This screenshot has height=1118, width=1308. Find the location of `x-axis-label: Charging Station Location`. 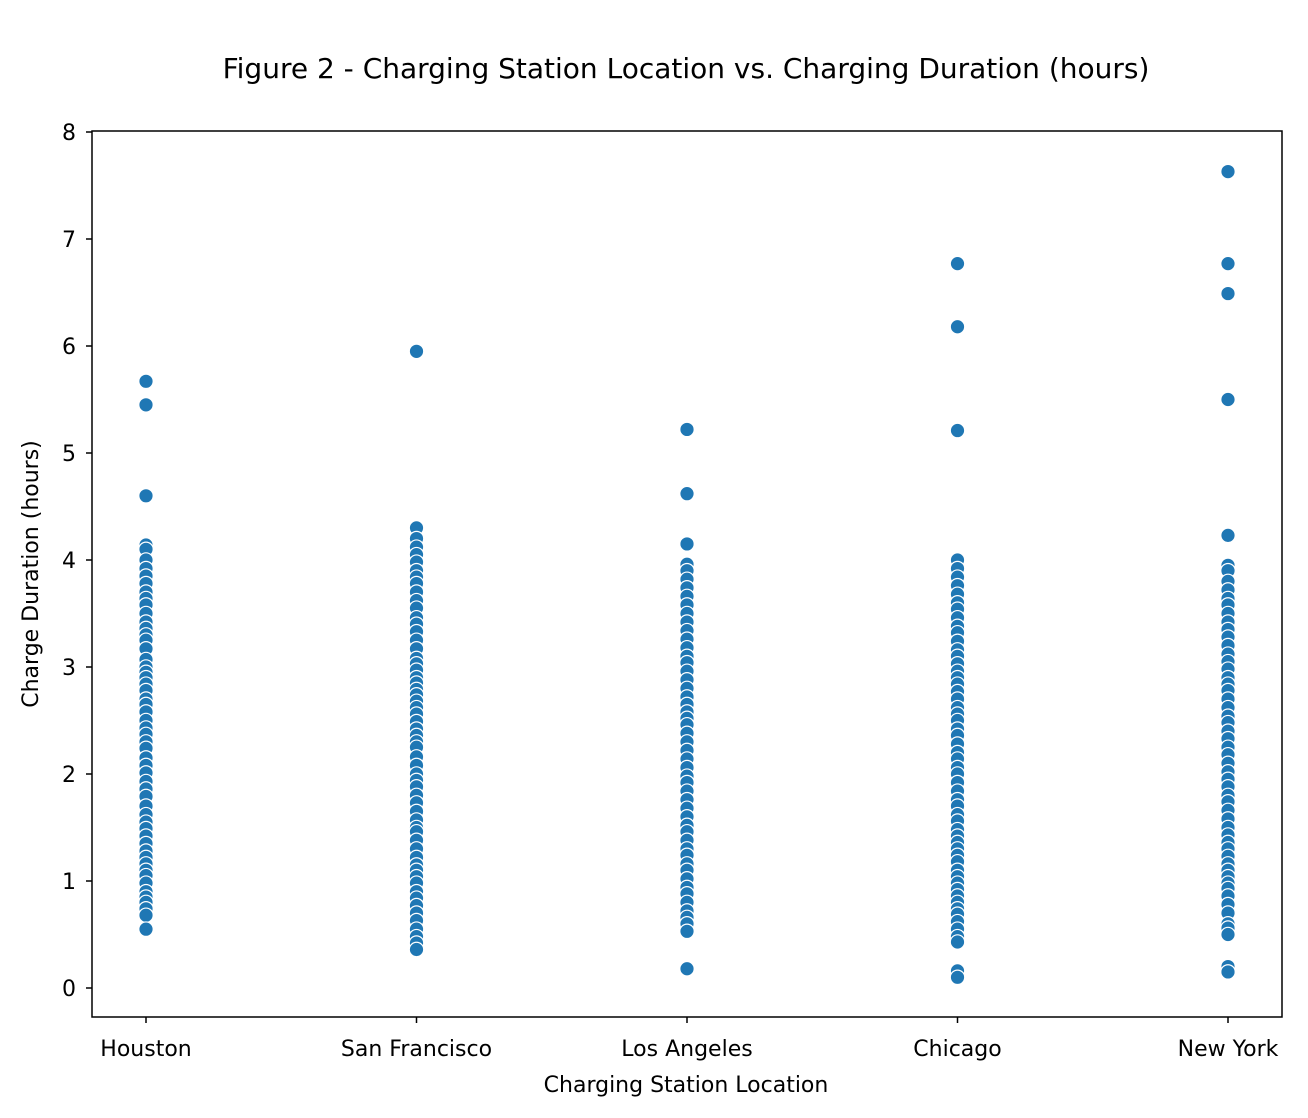

x-axis-label: Charging Station Location is located at coordinates (686, 1085).